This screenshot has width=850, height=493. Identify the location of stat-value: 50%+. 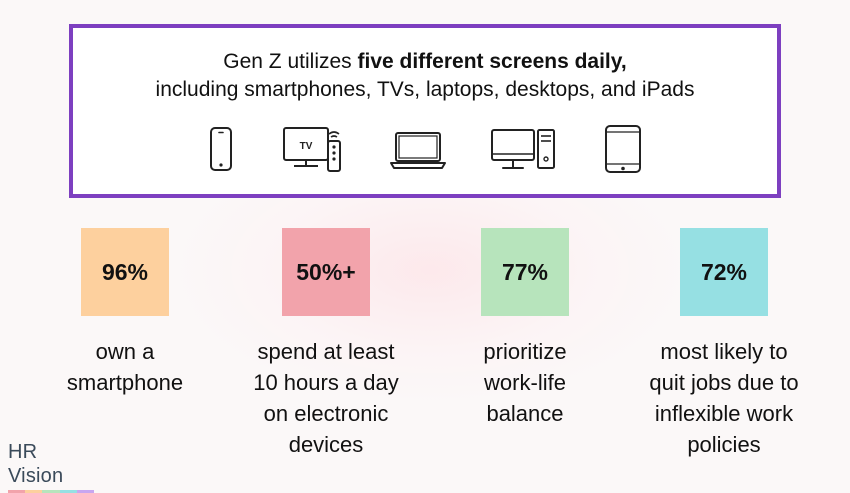
(326, 271).